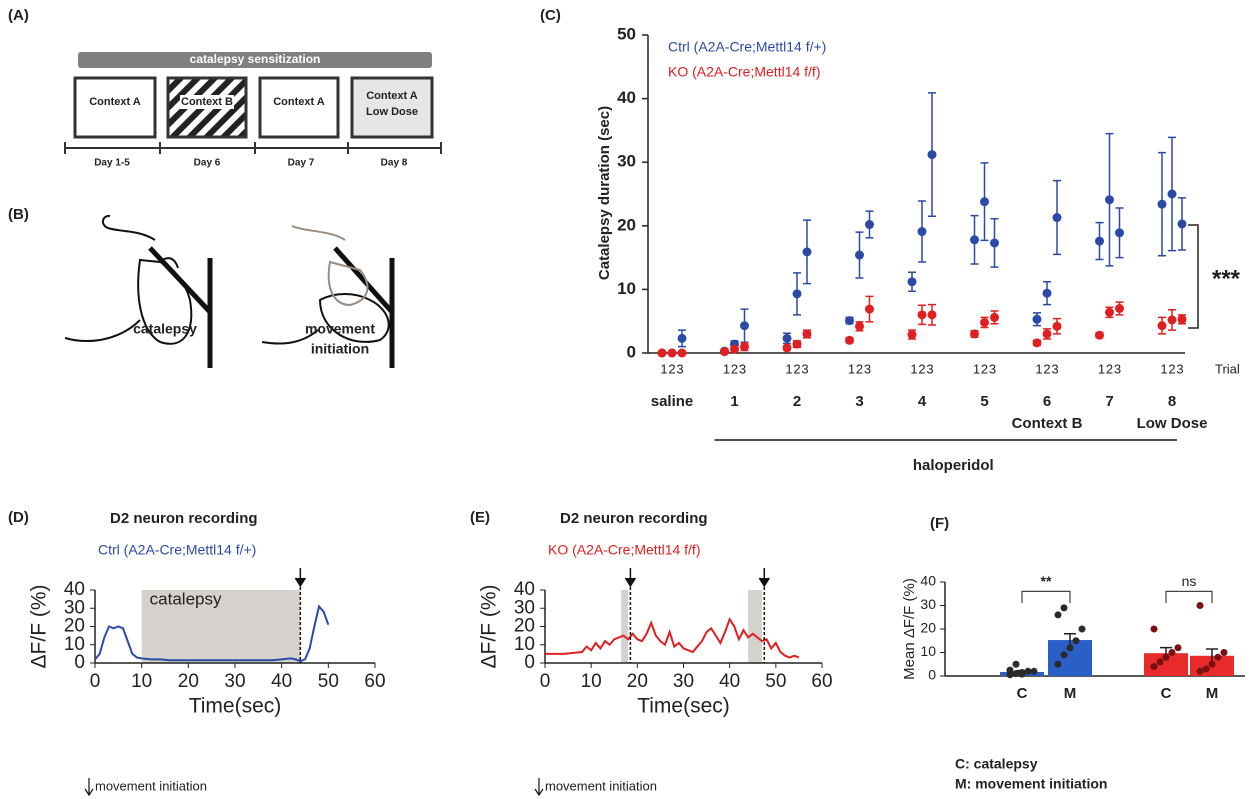 This screenshot has height=799, width=1257. I want to click on event-arrow, so click(630, 578).